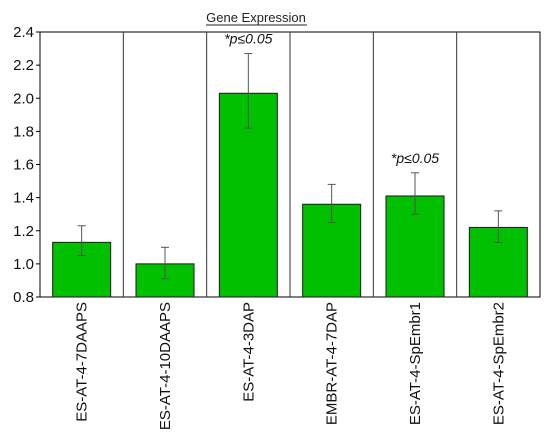 Image resolution: width=550 pixels, height=440 pixels. I want to click on y-tick-label: 1.2, so click(23, 231).